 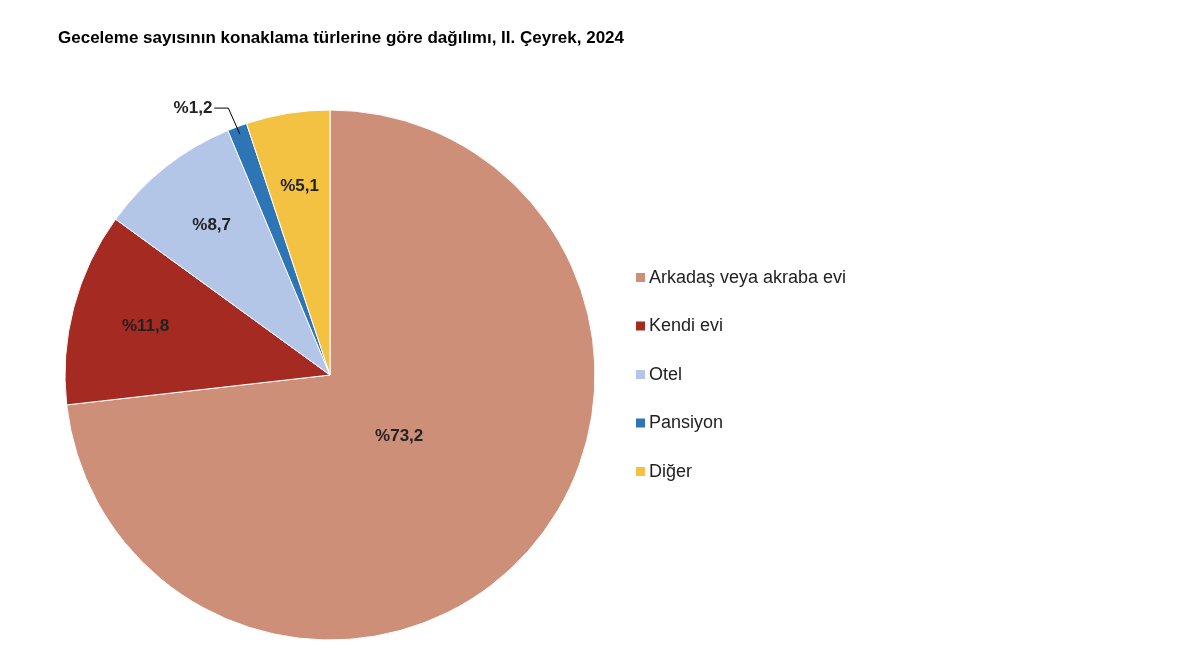 What do you see at coordinates (341, 37) in the screenshot?
I see `chart-title: Geceleme sayısının konaklama türlerine göre dağılımı, II. Çeyrek, 2024` at bounding box center [341, 37].